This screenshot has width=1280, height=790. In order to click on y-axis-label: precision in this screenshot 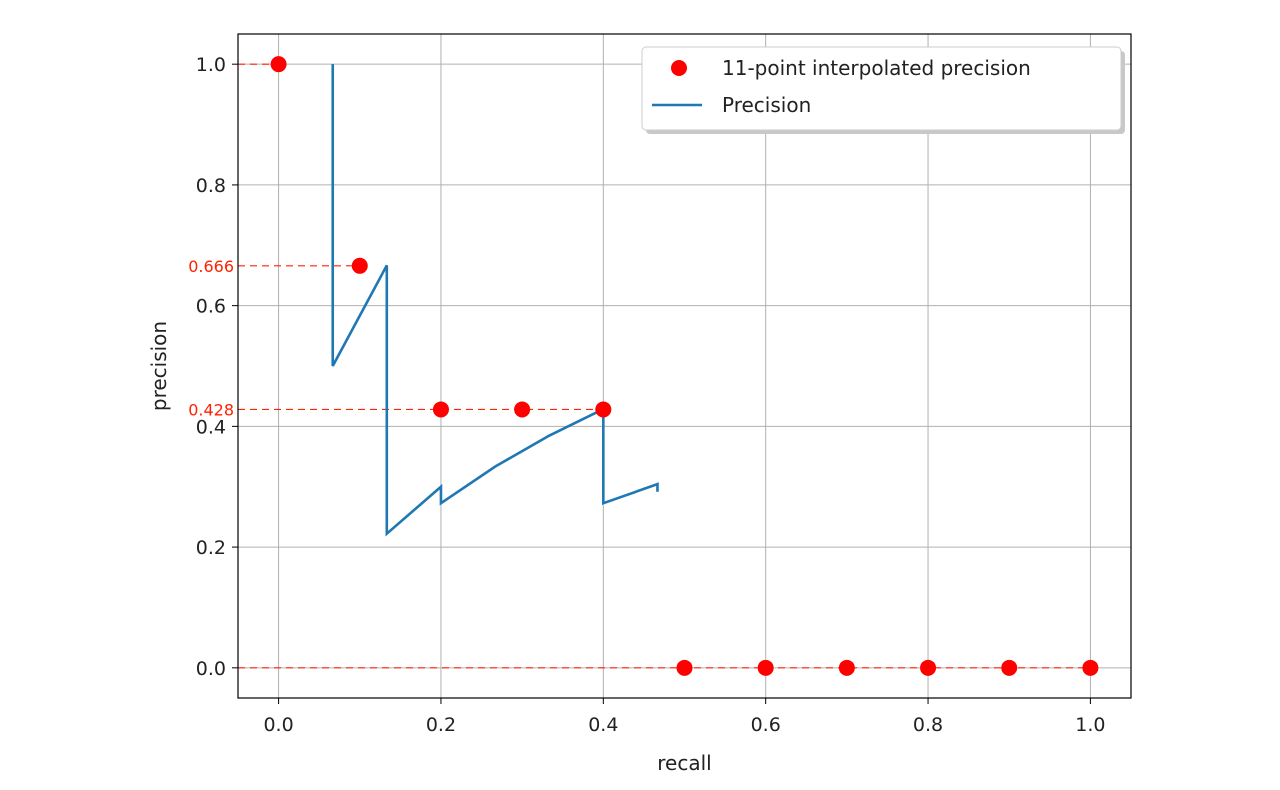, I will do `click(159, 366)`.